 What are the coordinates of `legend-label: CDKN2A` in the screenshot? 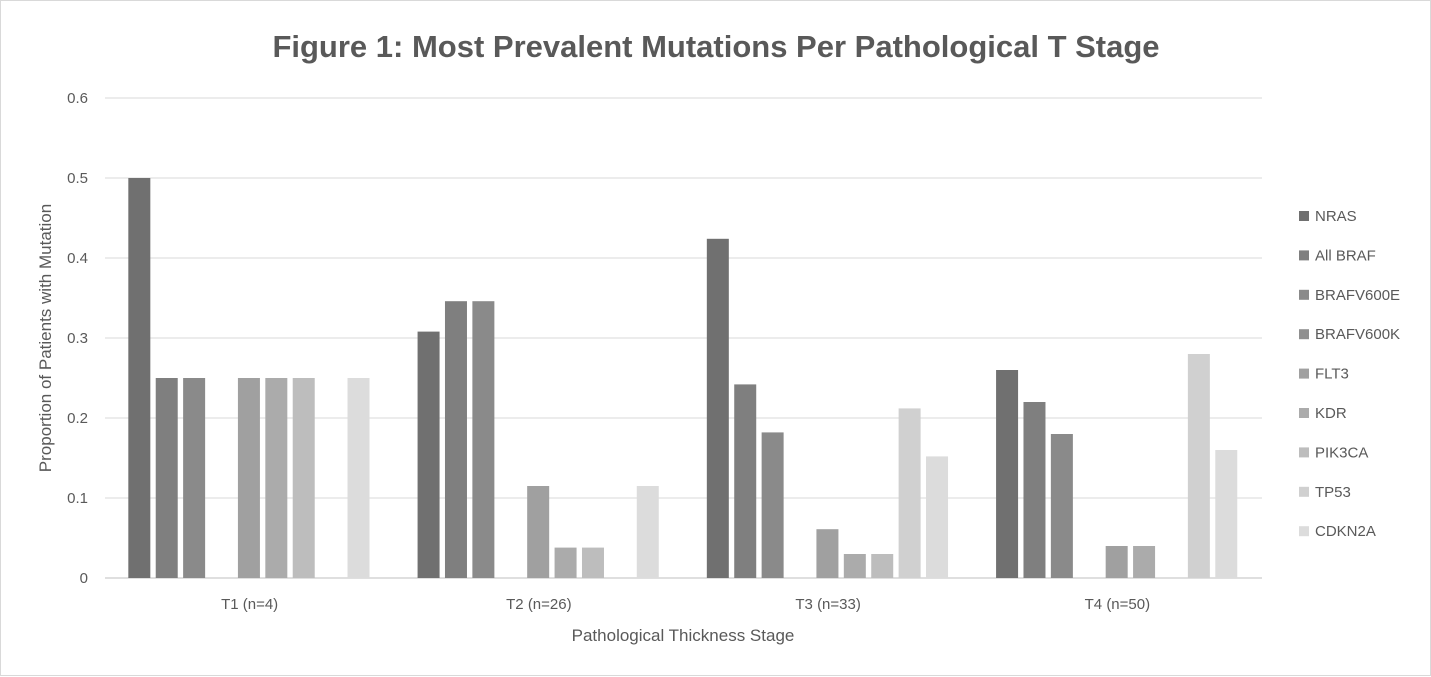 It's located at (1345, 531).